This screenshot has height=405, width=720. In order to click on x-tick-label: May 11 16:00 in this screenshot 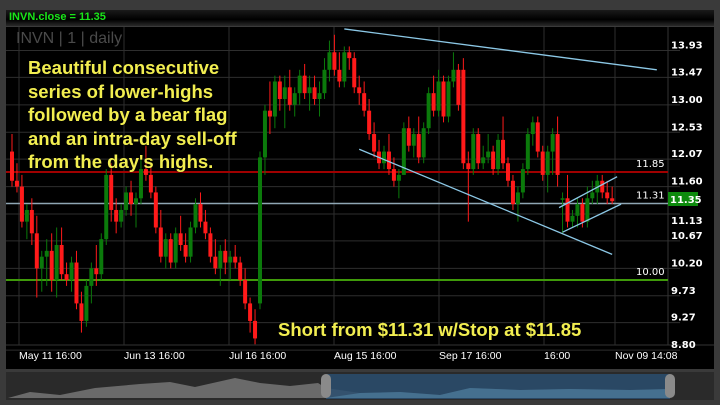, I will do `click(50, 356)`.